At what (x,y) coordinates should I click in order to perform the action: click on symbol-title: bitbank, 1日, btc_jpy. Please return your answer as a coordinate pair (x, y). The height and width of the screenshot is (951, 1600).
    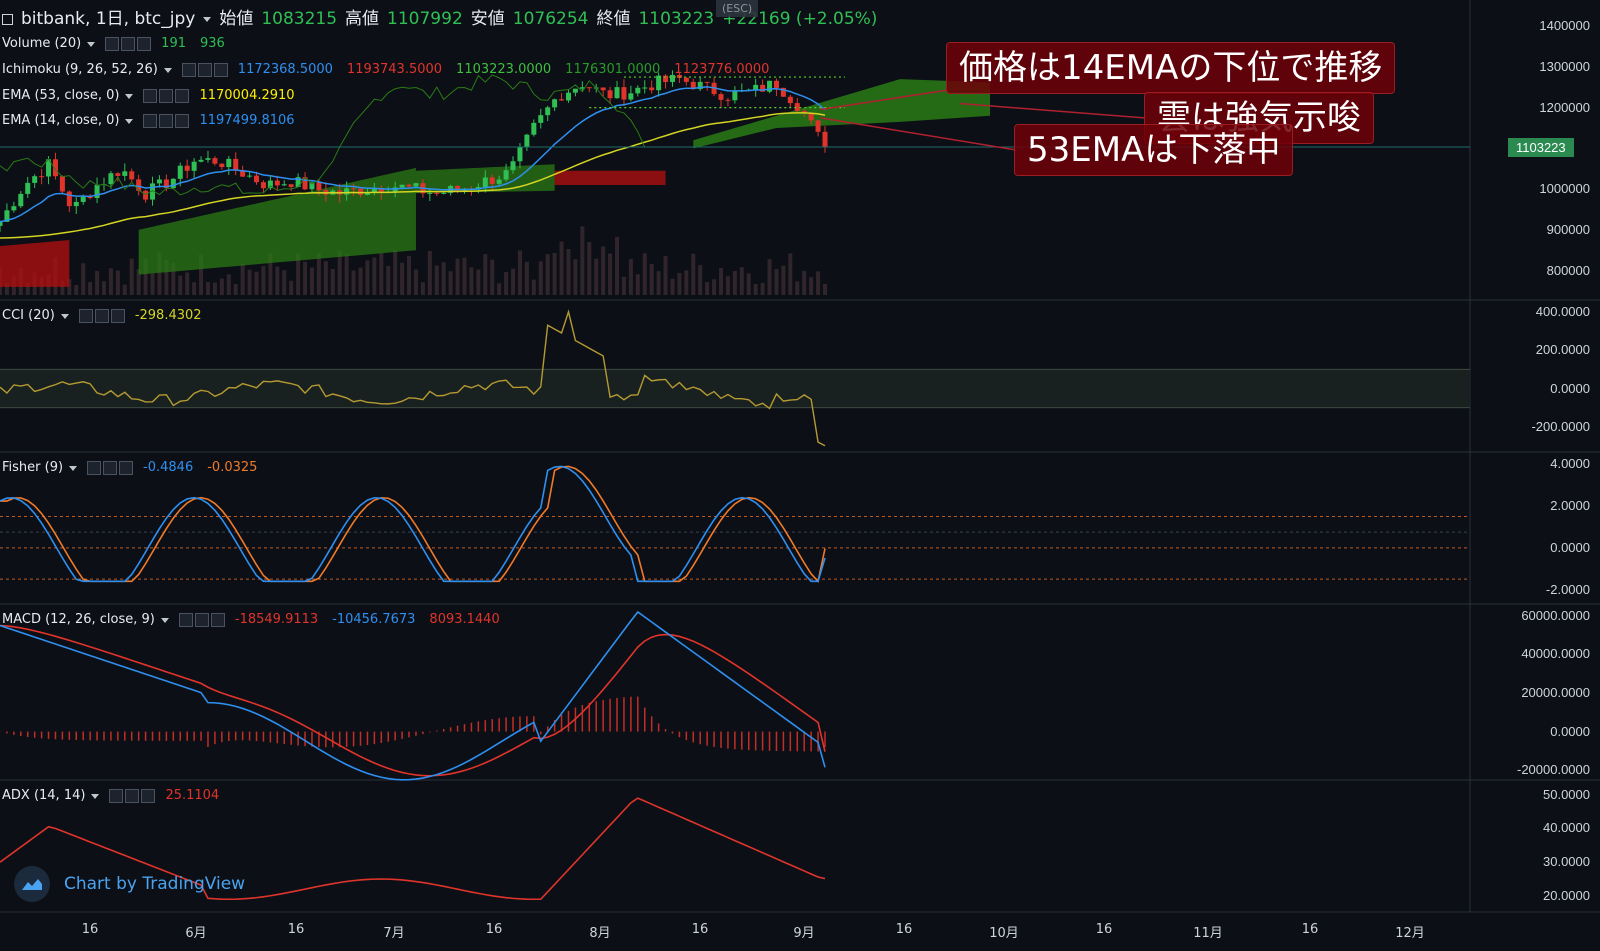
    Looking at the image, I should click on (108, 19).